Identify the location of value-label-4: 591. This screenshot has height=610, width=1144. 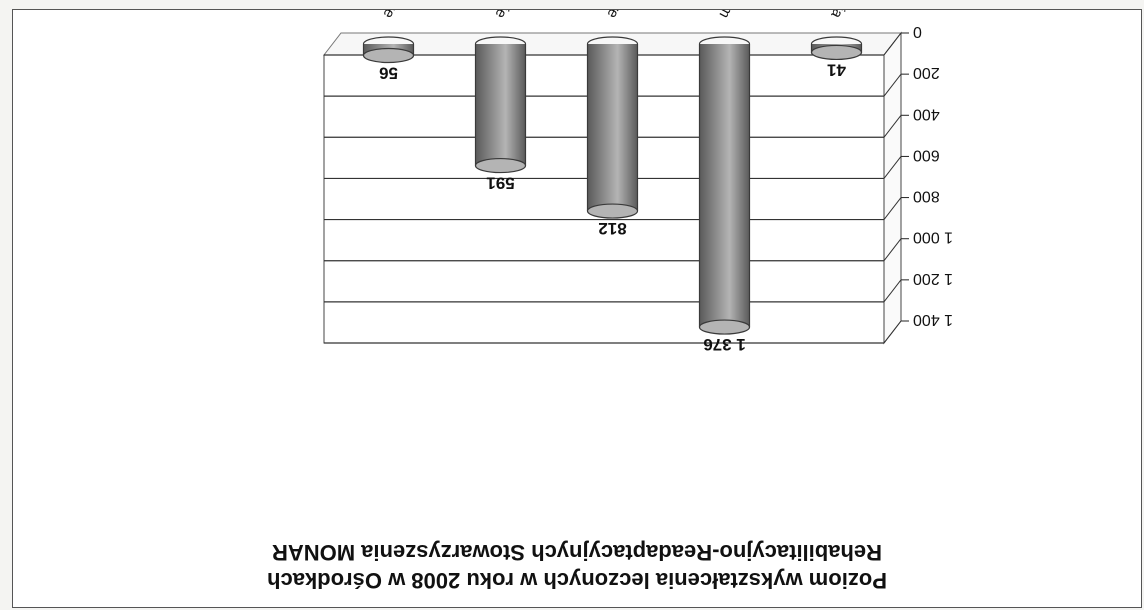
(500, 183).